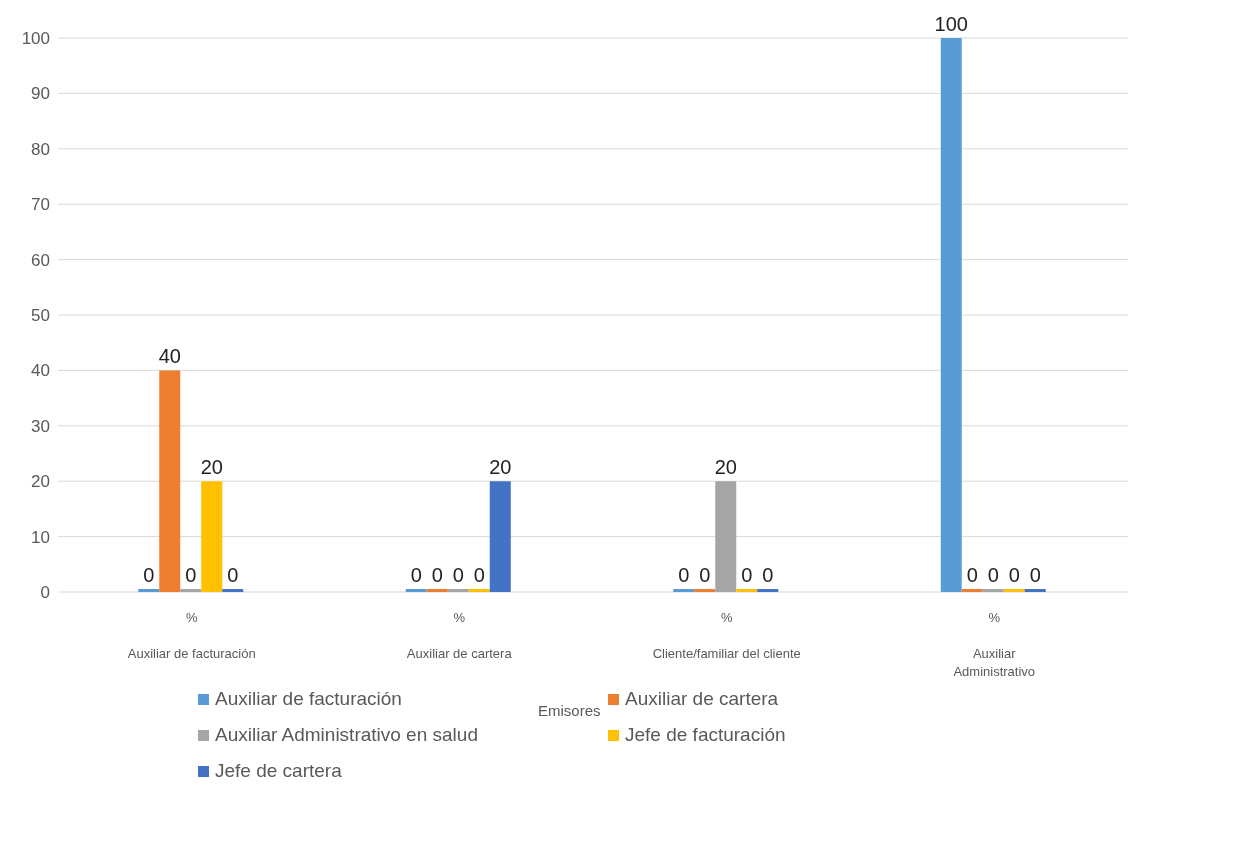 This screenshot has width=1252, height=853. Describe the element at coordinates (45, 593) in the screenshot. I see `y-tick-label: 0` at that location.